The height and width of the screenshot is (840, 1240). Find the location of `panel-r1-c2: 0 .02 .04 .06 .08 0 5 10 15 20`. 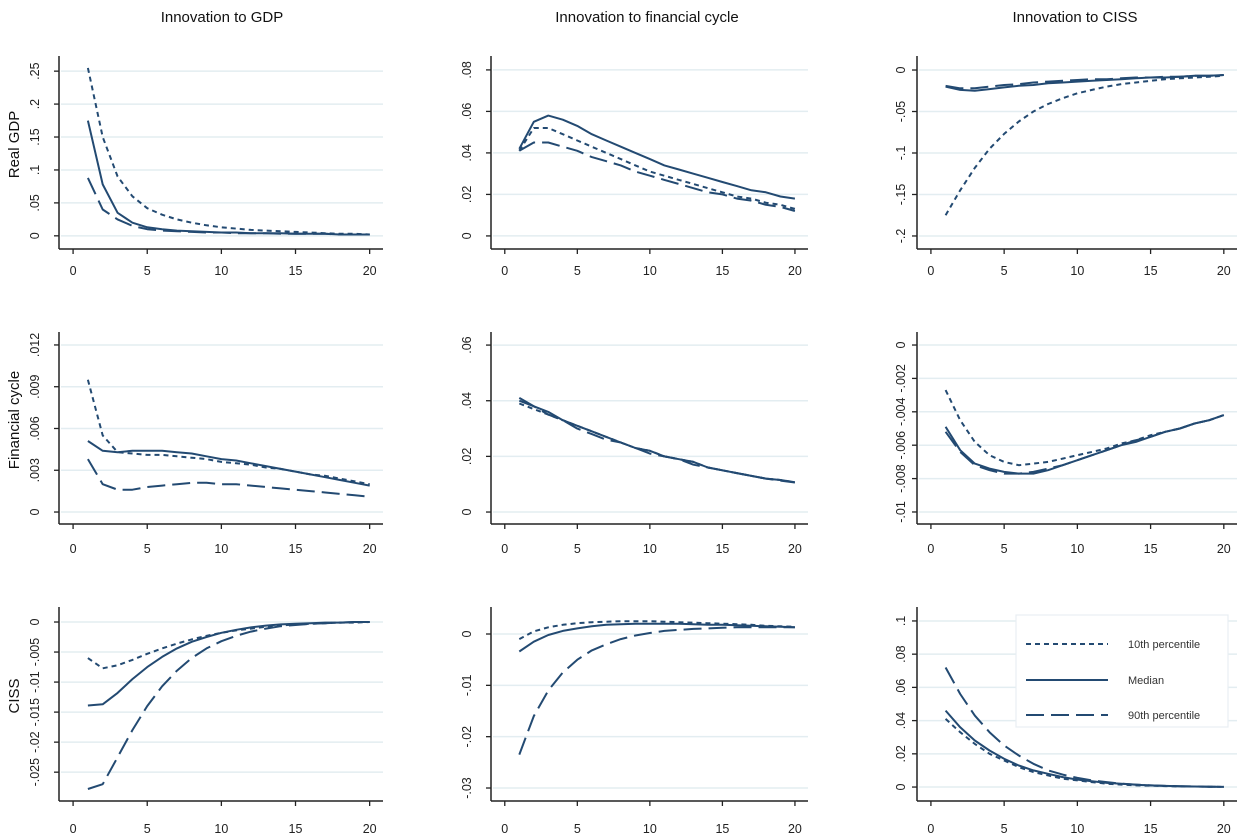

panel-r1-c2: 0 .02 .04 .06 .08 0 5 10 15 20 is located at coordinates (634, 167).